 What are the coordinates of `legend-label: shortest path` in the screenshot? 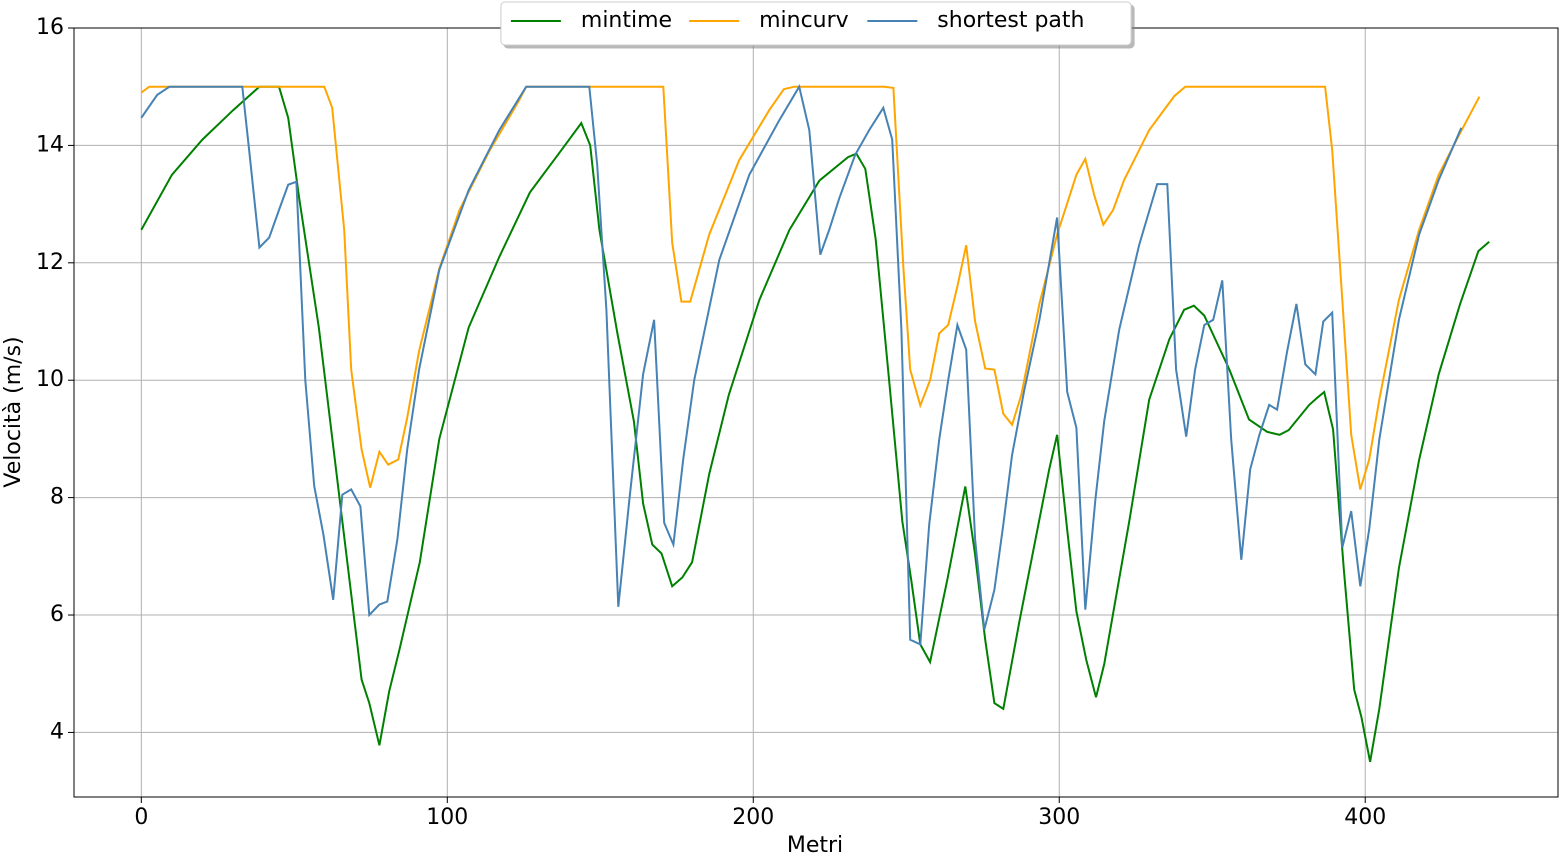 It's located at (1010, 20).